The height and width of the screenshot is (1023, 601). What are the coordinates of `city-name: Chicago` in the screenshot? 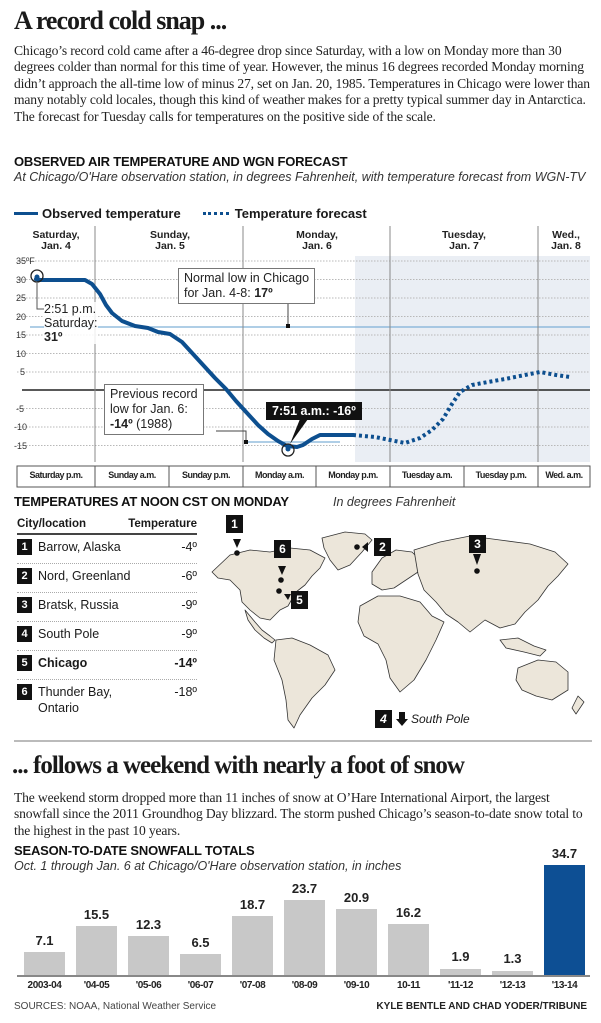 It's located at (63, 663).